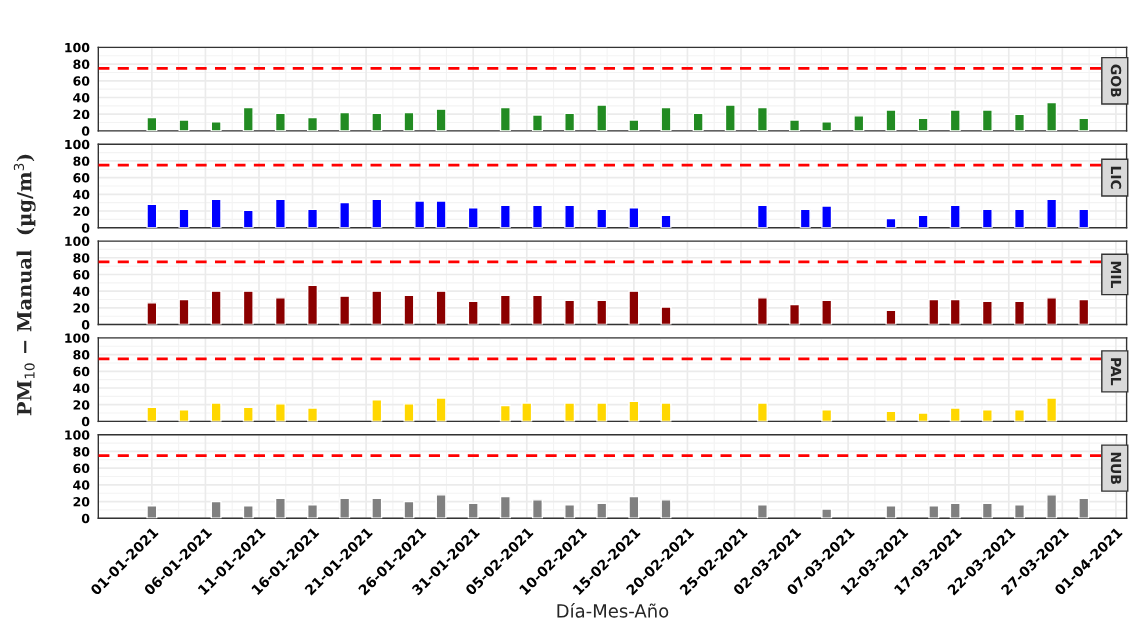  Describe the element at coordinates (1116, 468) in the screenshot. I see `text: NUB` at that location.